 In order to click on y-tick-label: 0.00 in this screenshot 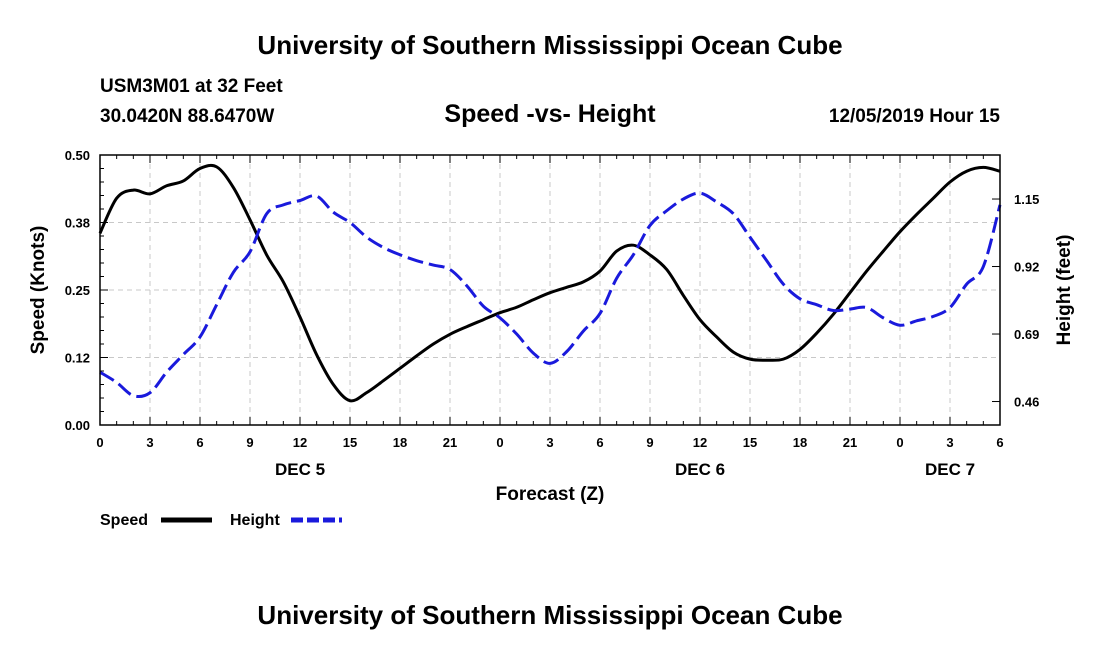, I will do `click(77, 425)`.